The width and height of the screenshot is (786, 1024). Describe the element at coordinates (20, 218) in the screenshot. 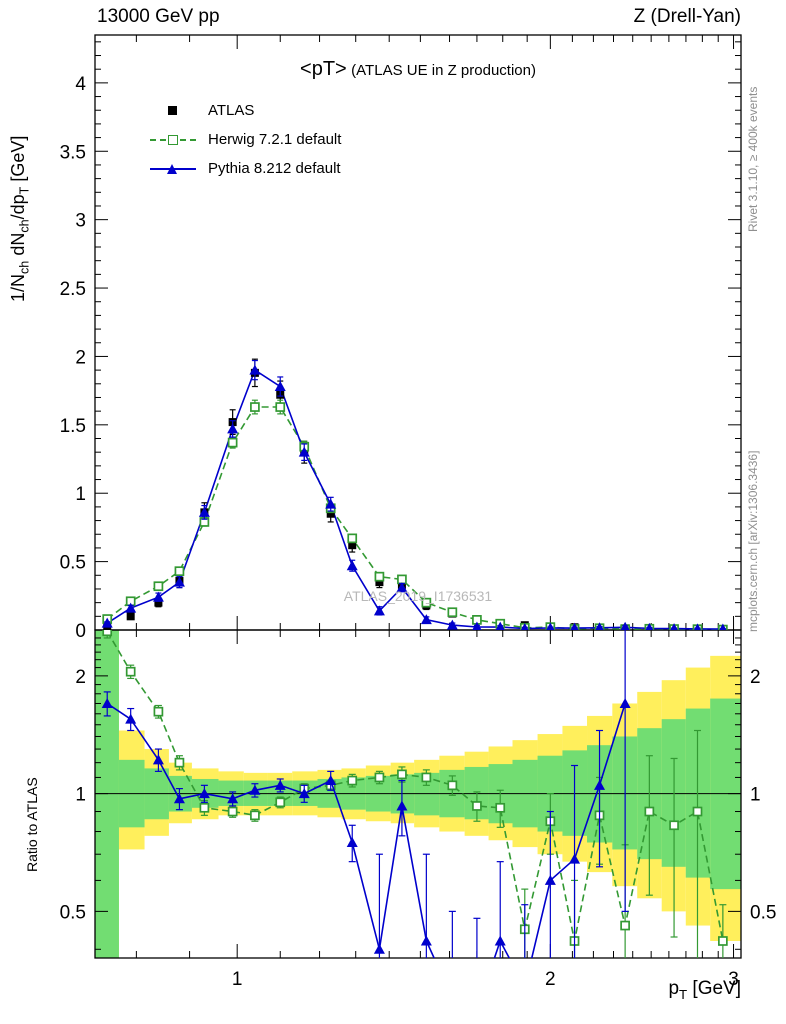

I see `y-axis-label-top: 1/Nch dNch/dpT [GeV]` at that location.